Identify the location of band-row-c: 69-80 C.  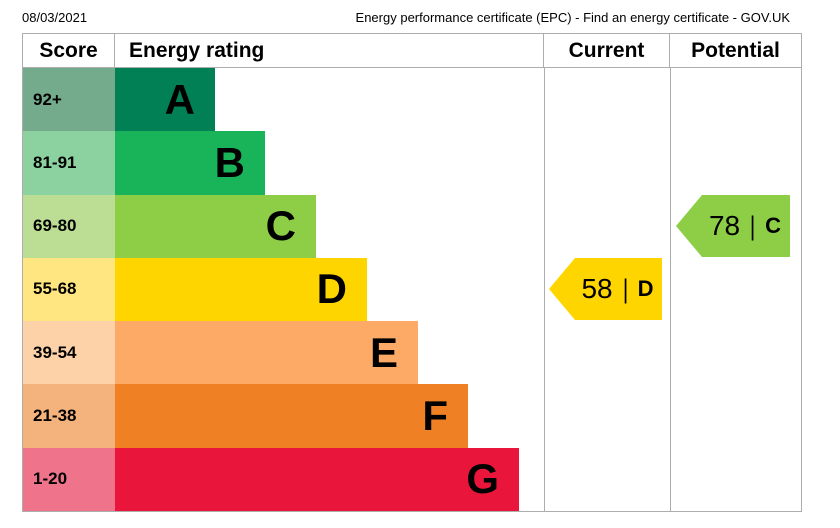
(283, 226).